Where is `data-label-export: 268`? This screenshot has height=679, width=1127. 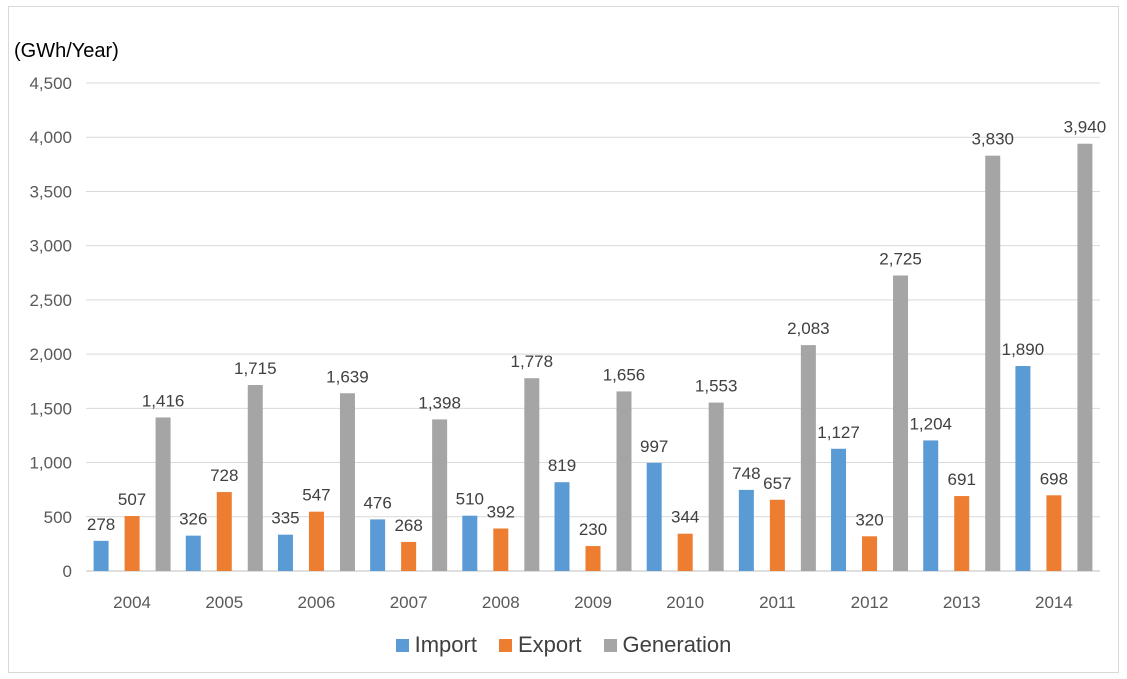
data-label-export: 268 is located at coordinates (408, 525).